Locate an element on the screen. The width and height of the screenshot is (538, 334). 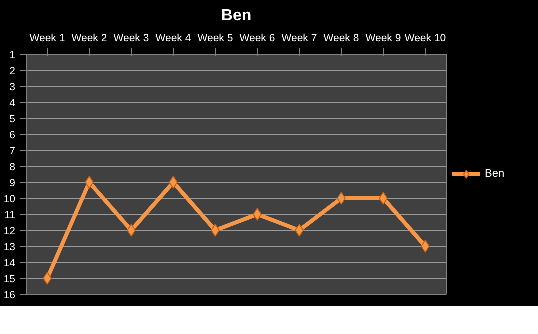
y-tick-label: 14 is located at coordinates (10, 264).